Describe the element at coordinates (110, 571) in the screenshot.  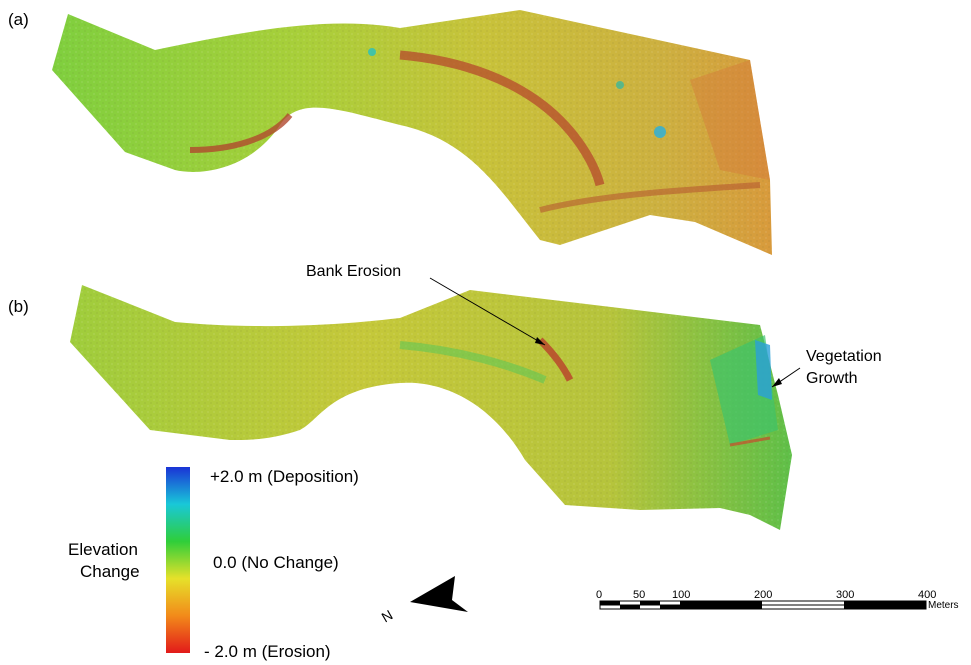
I see `legend-title-line2: Change` at that location.